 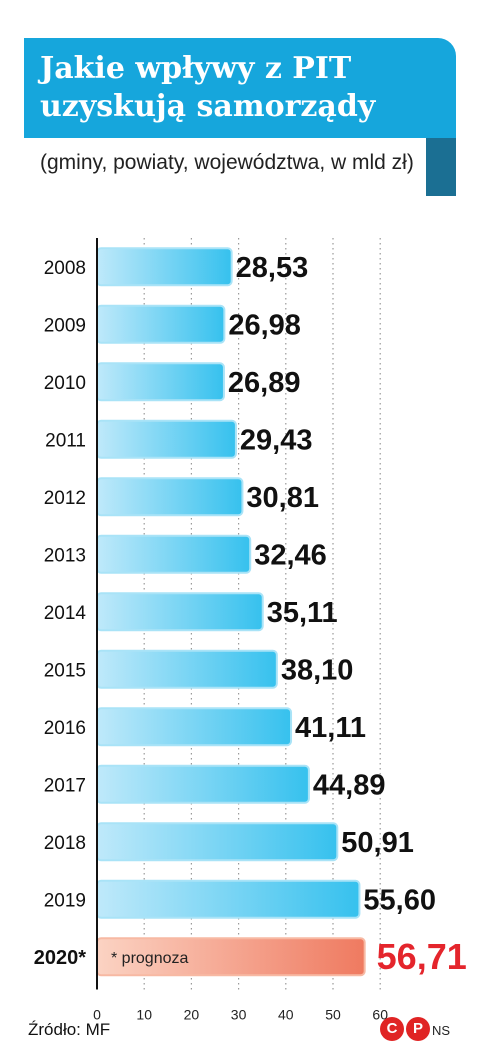 What do you see at coordinates (282, 498) in the screenshot?
I see `data-label: 30,81` at bounding box center [282, 498].